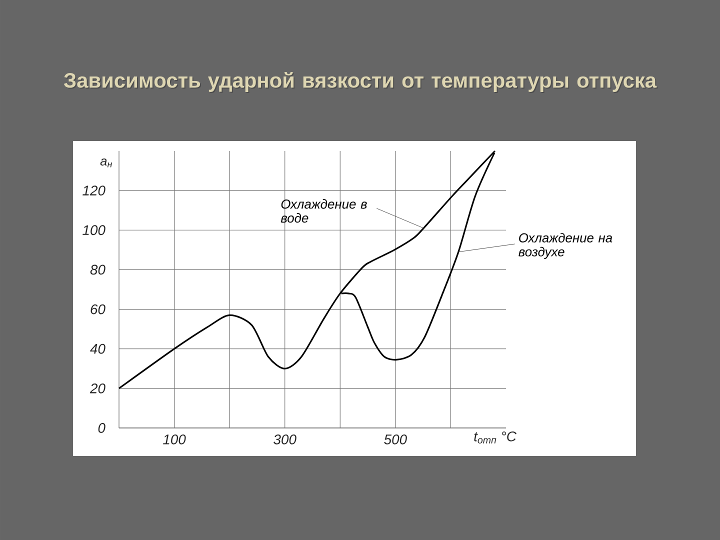 This screenshot has width=720, height=540. What do you see at coordinates (98, 349) in the screenshot?
I see `y-tick-label: 40` at bounding box center [98, 349].